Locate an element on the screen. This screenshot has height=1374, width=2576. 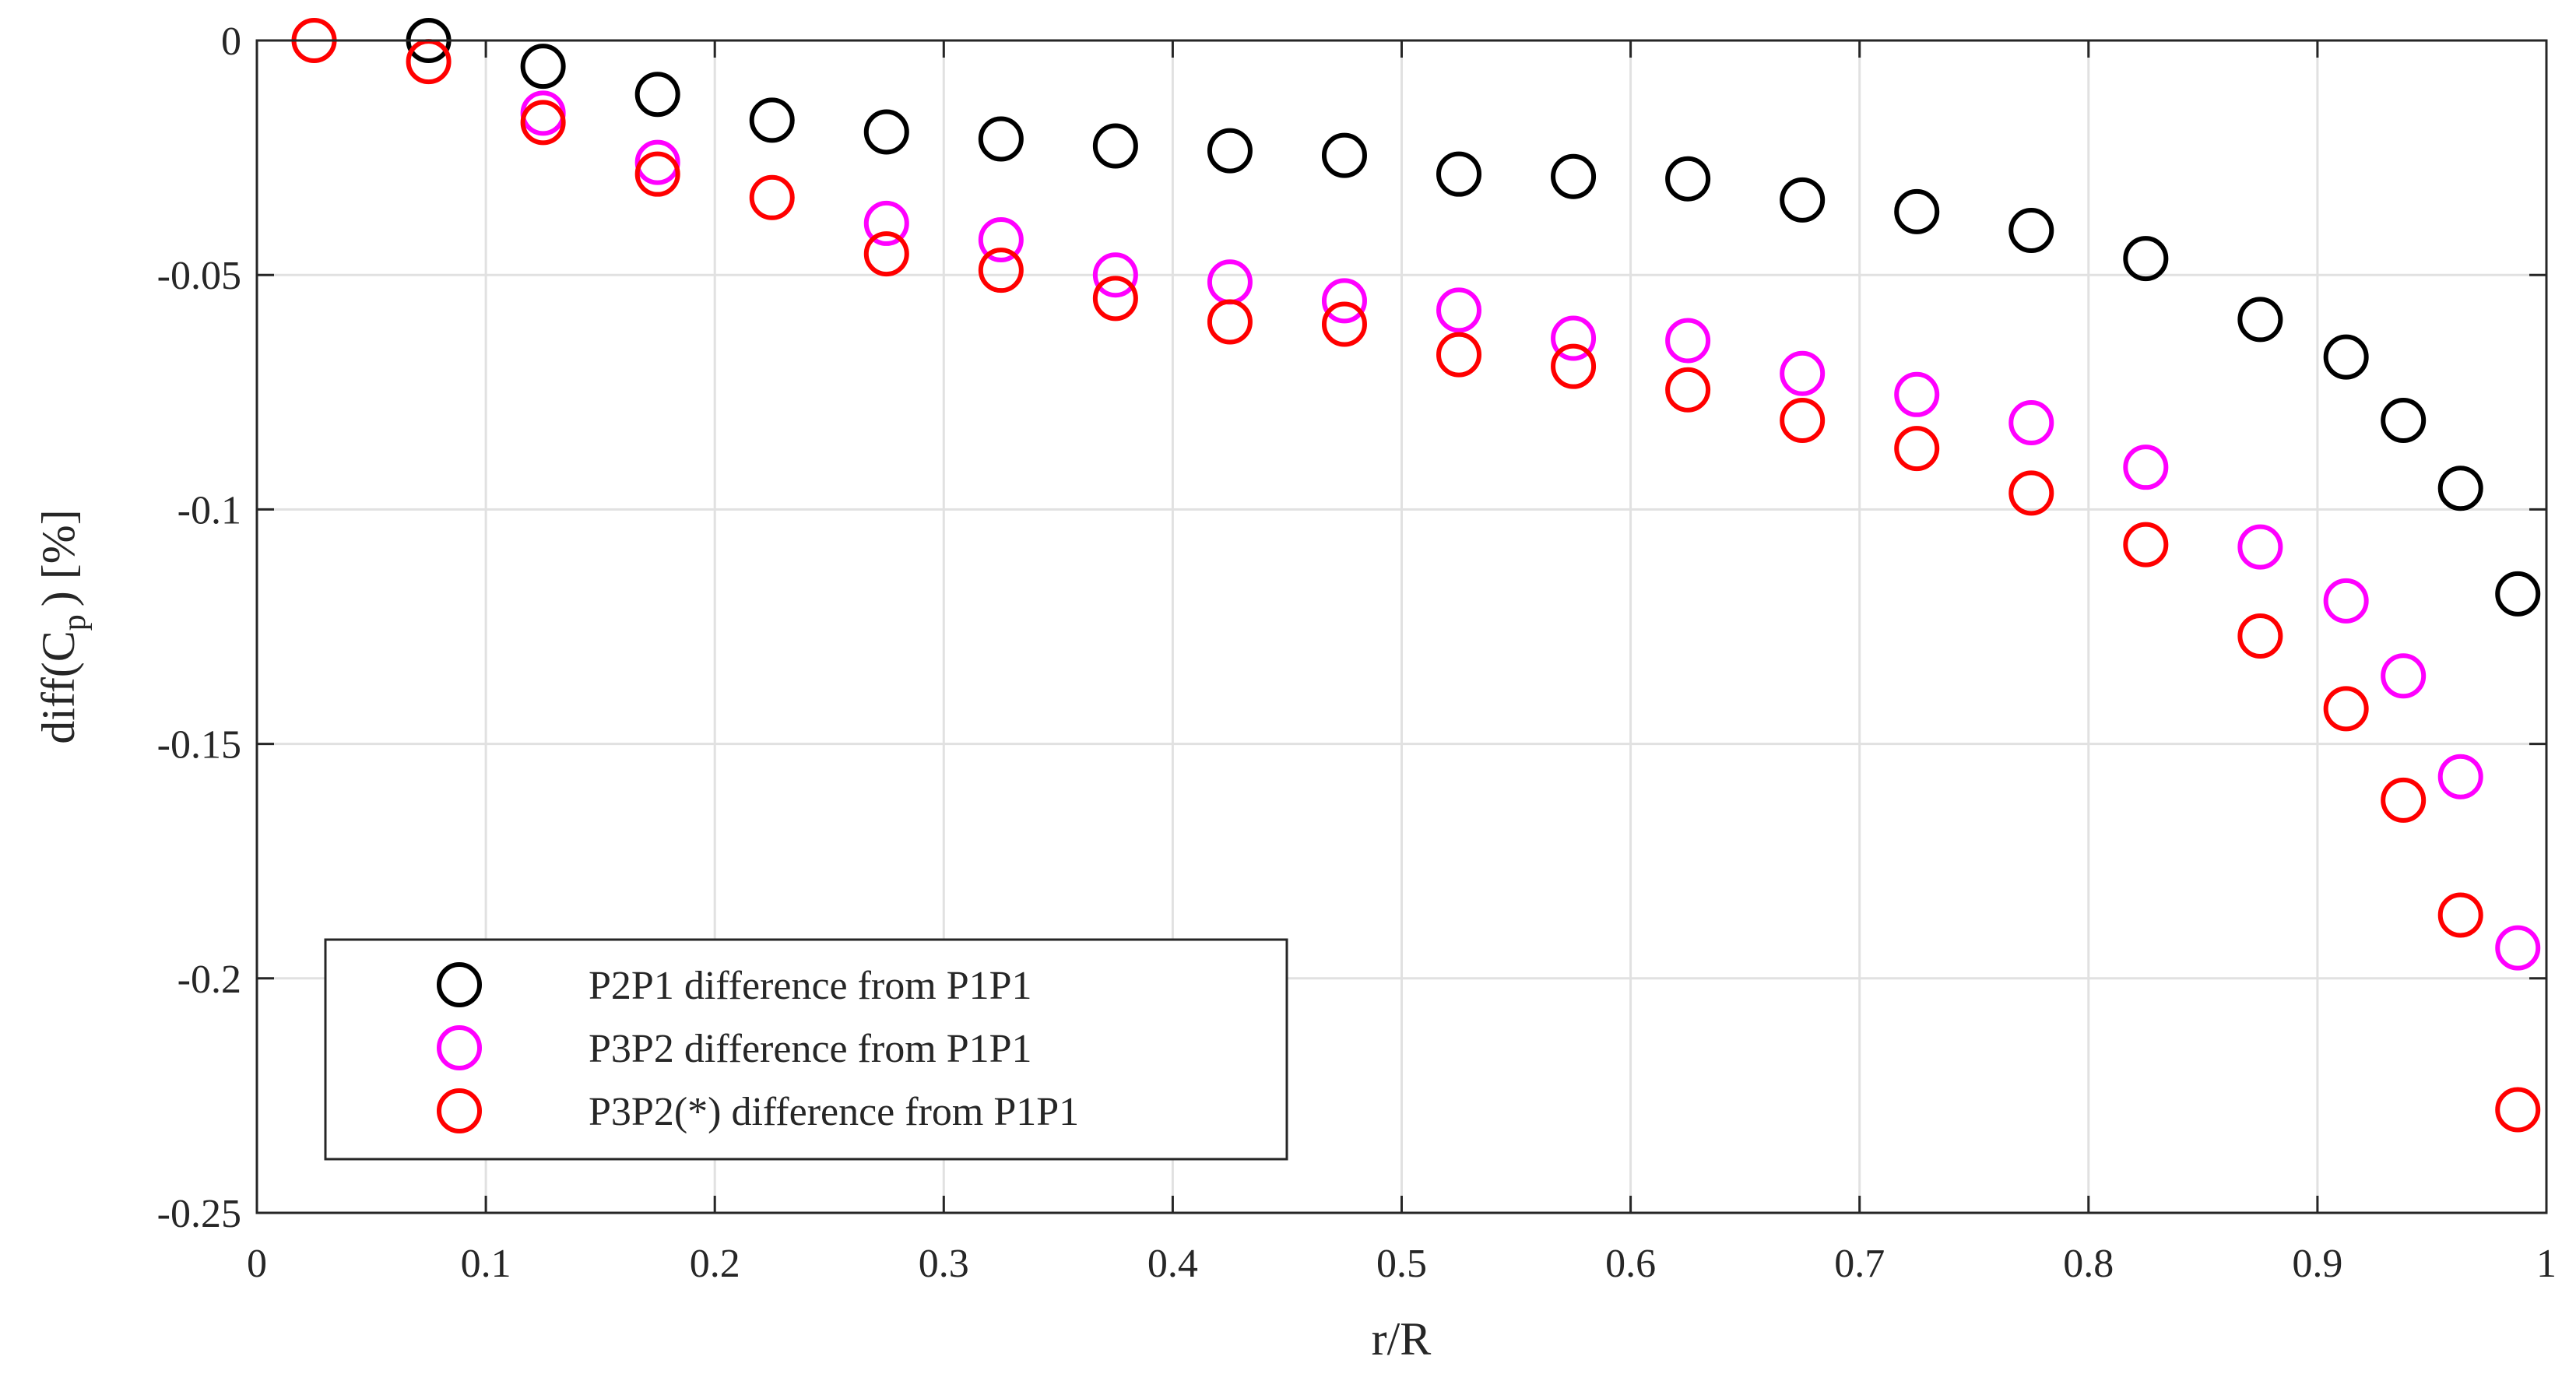
y-axis-label-tail: ) [%] is located at coordinates (58, 557).